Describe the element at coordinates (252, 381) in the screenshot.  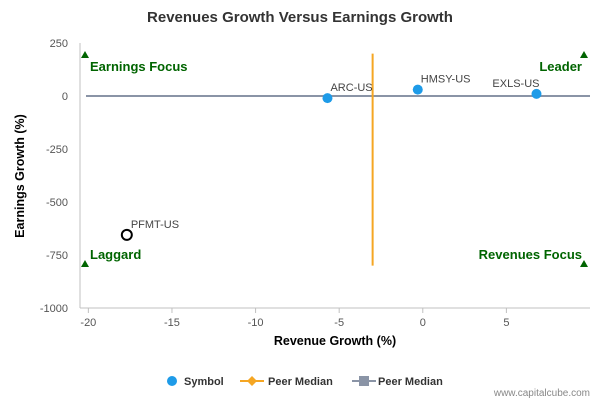
I see `legend-diamond-icon` at that location.